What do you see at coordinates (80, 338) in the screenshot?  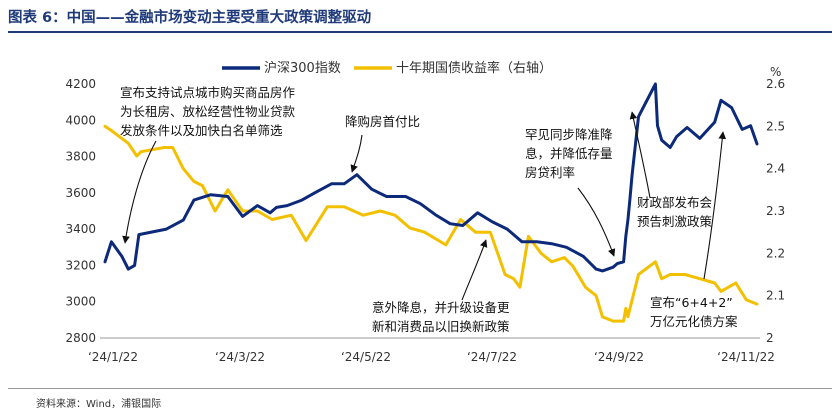 I see `left-tick-label: 2800` at bounding box center [80, 338].